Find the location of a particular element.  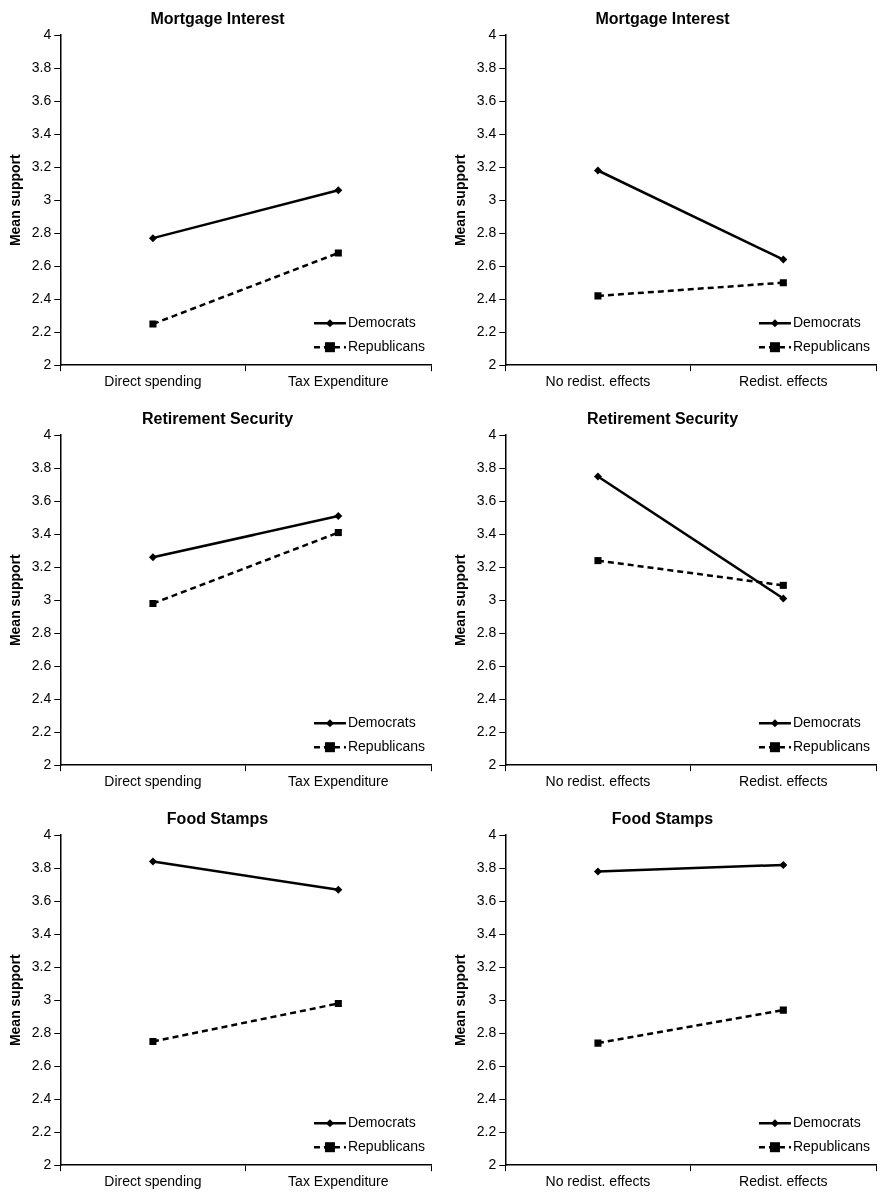

chart-title: Food Stamps is located at coordinates (217, 819).